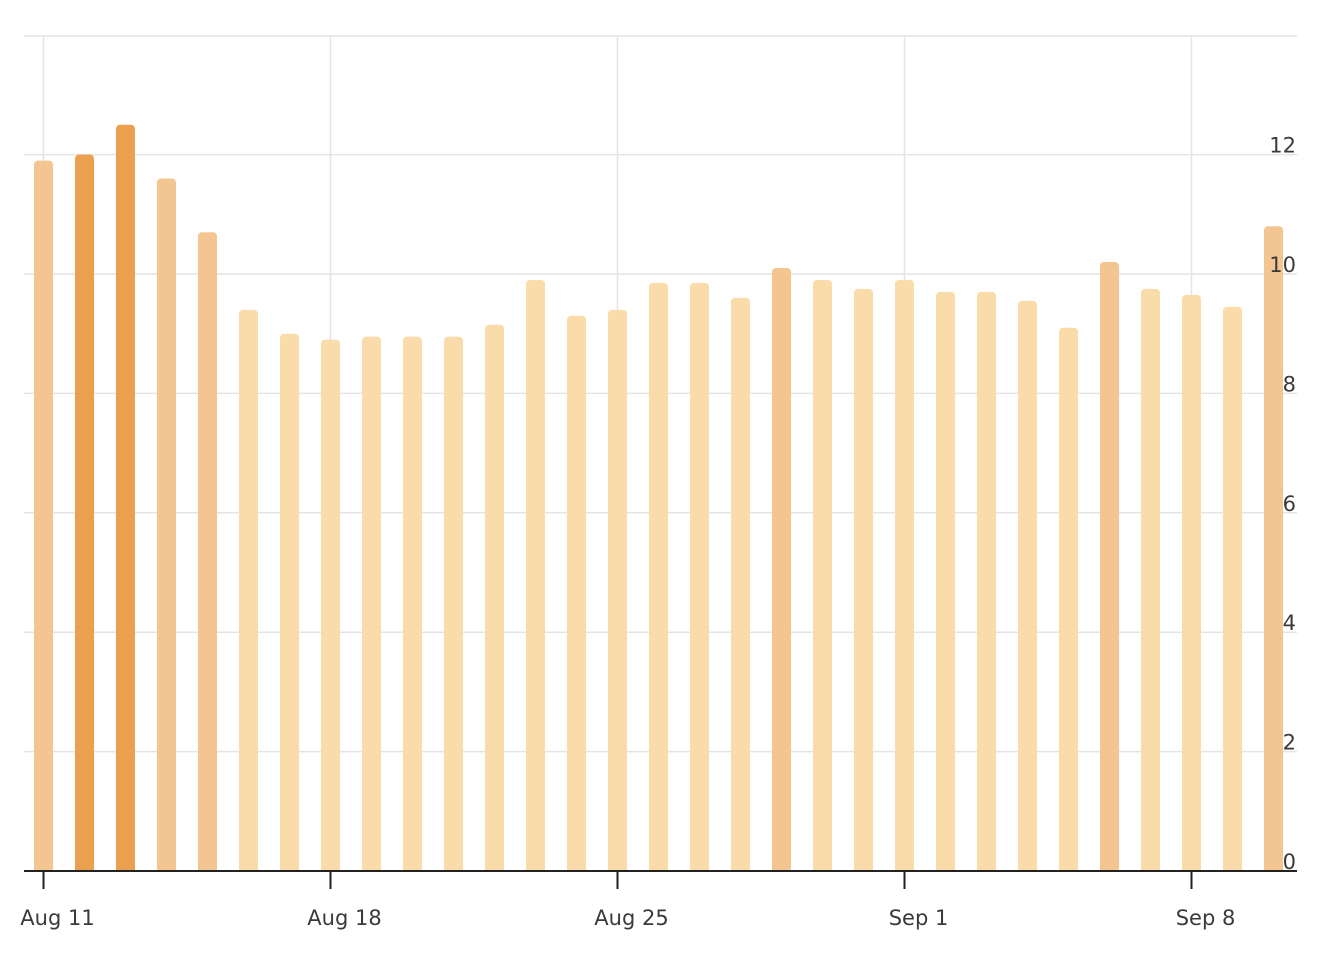  I want to click on y-tick-label: 10, so click(1282, 265).